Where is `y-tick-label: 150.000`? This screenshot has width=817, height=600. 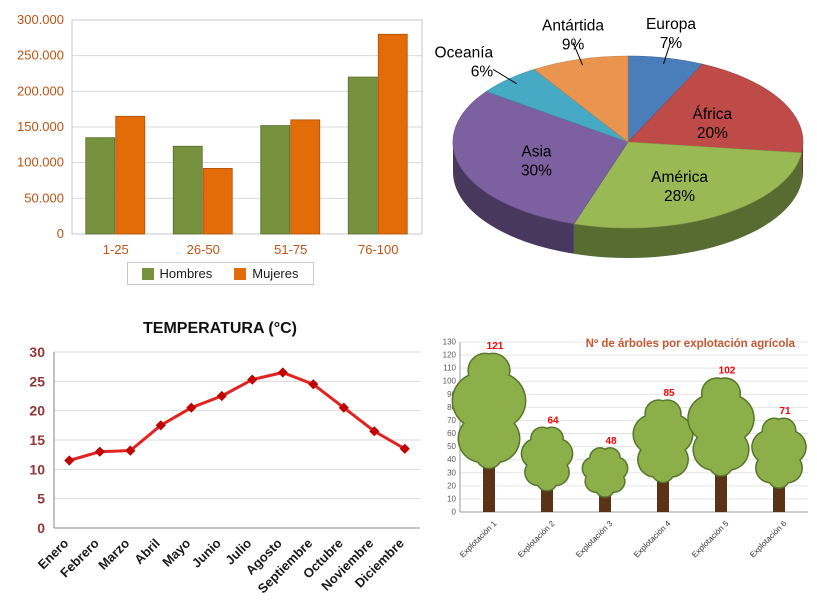 y-tick-label: 150.000 is located at coordinates (40, 126).